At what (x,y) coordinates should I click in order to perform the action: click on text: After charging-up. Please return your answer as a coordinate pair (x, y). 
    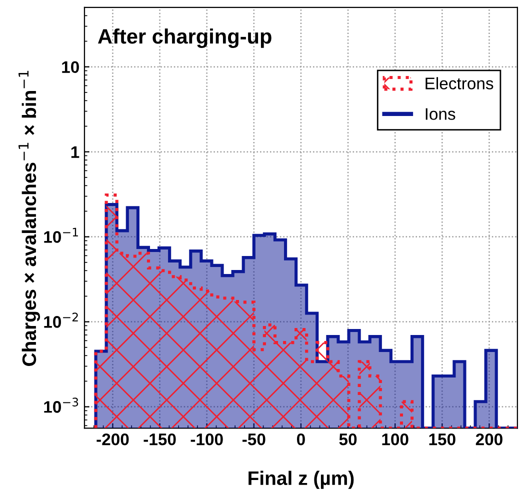
    Looking at the image, I should click on (185, 38).